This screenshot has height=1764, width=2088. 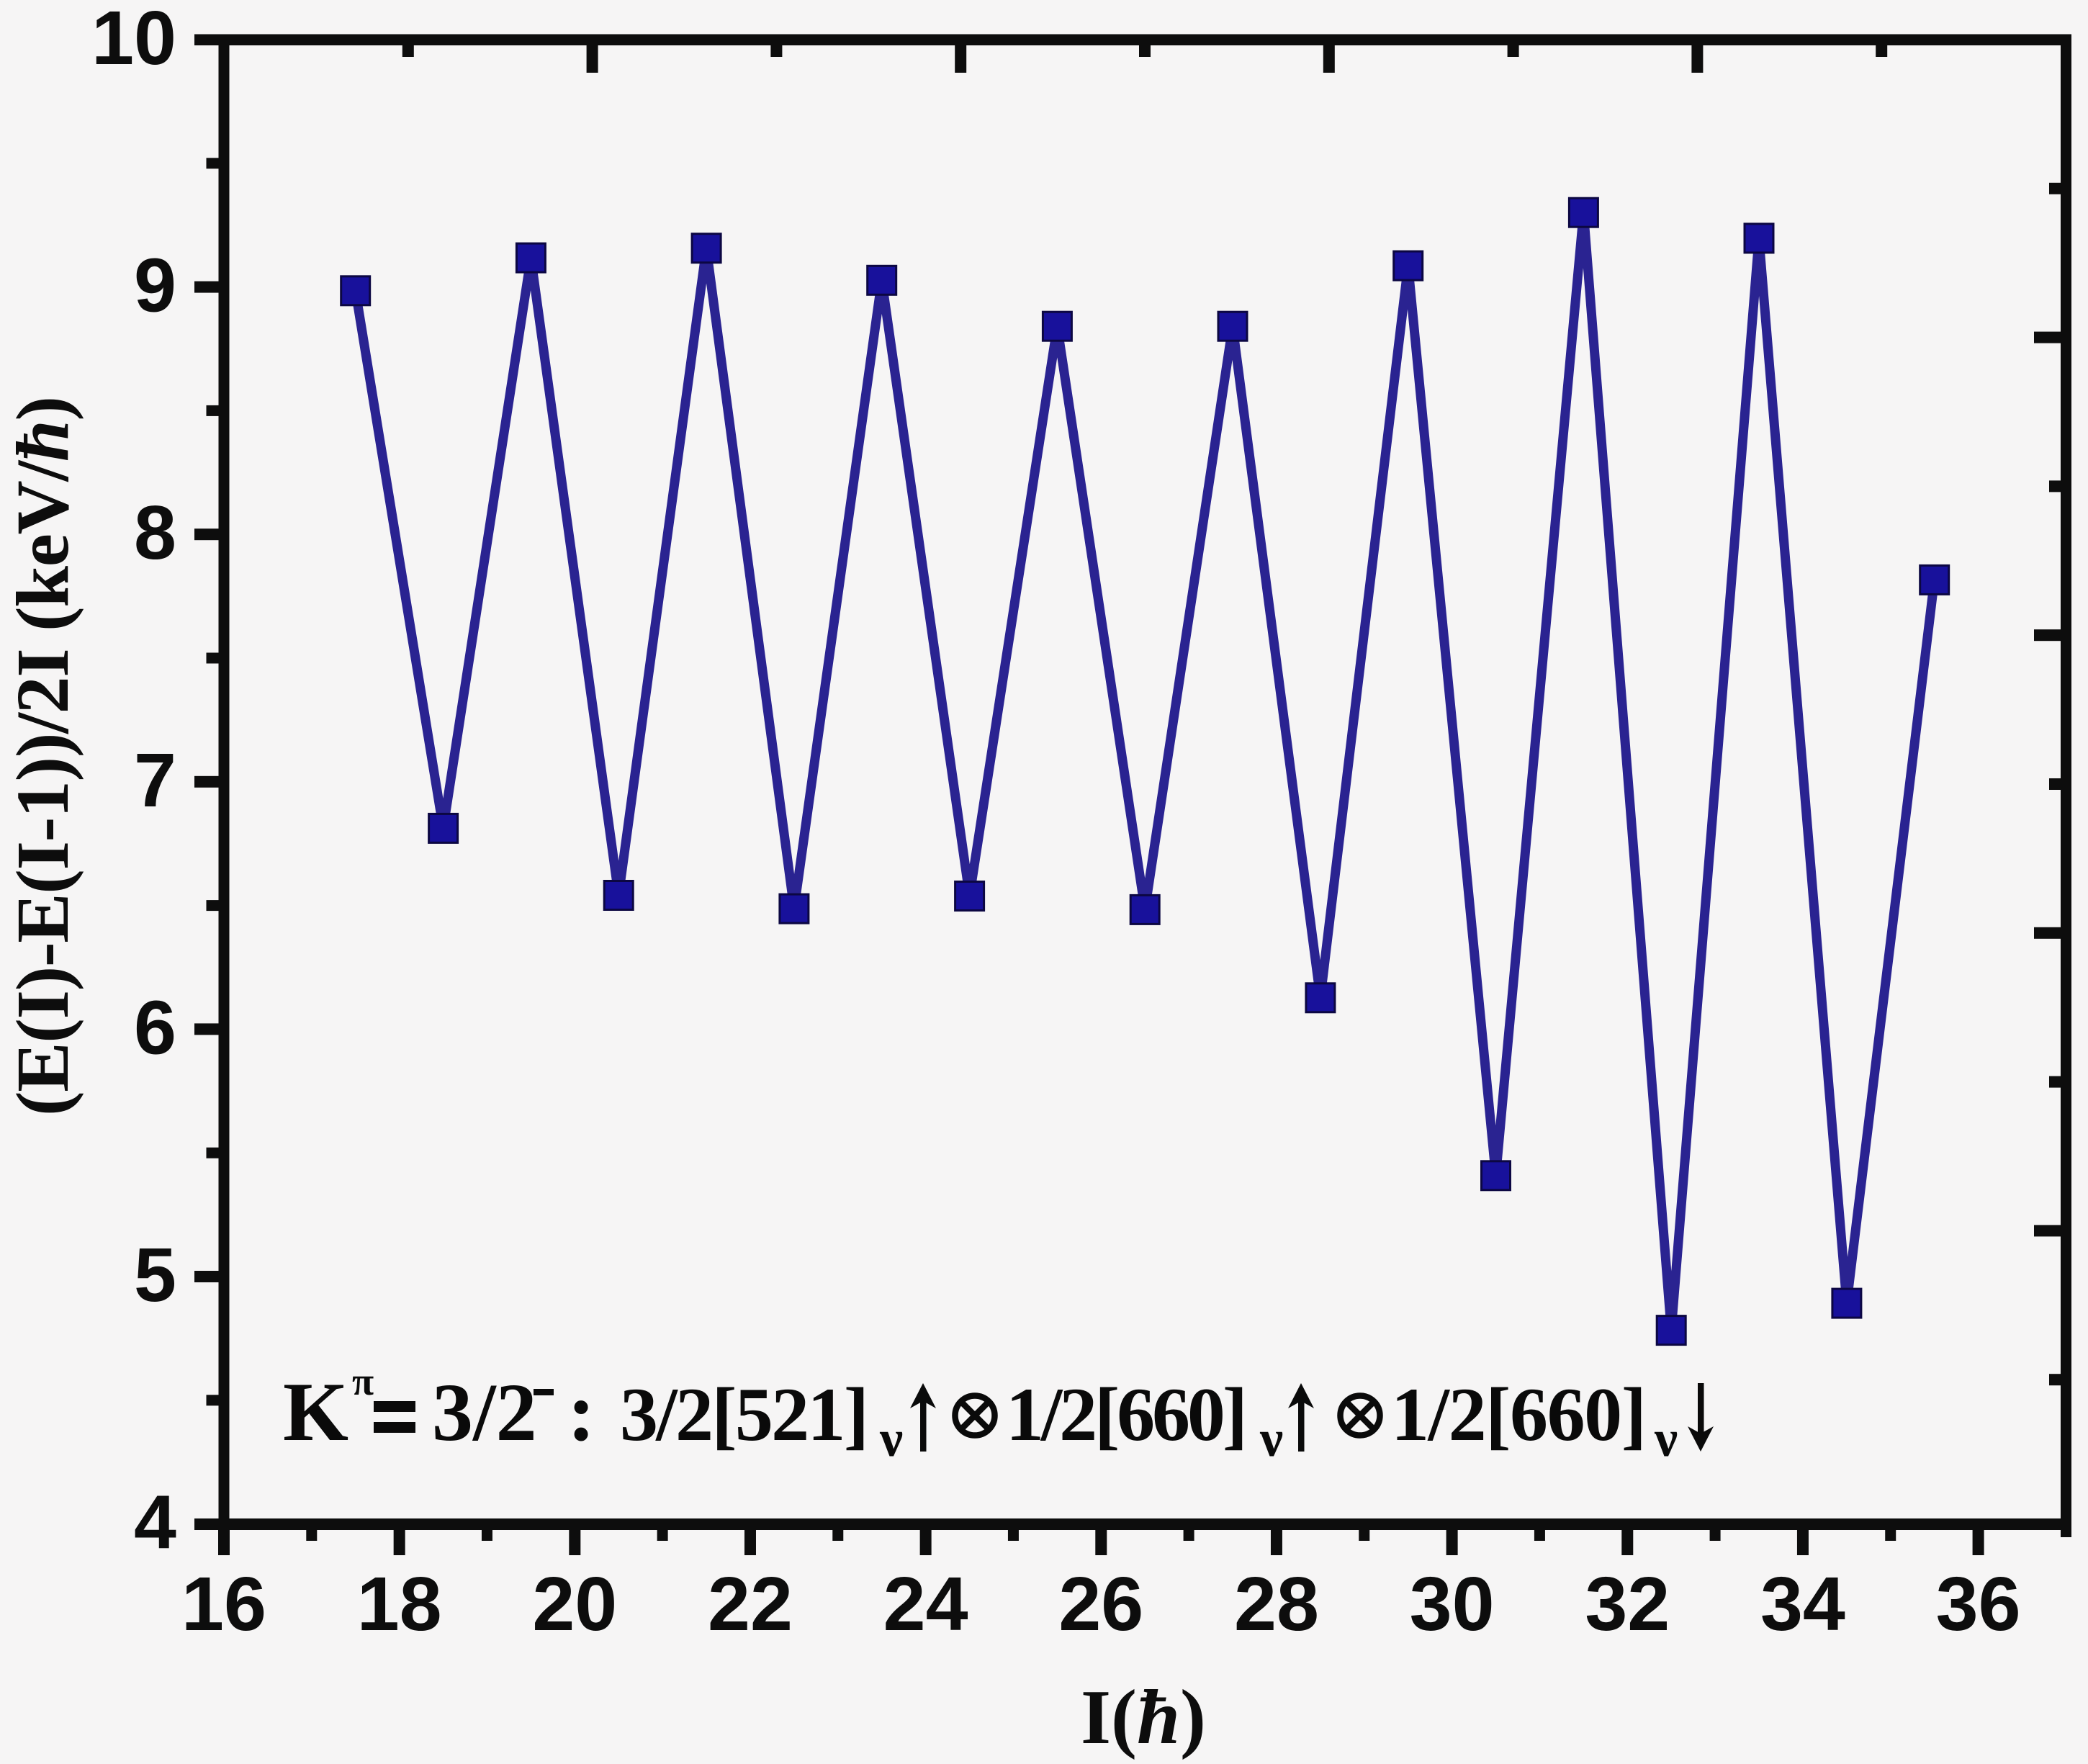 What do you see at coordinates (223, 1604) in the screenshot?
I see `svg-text: 16` at bounding box center [223, 1604].